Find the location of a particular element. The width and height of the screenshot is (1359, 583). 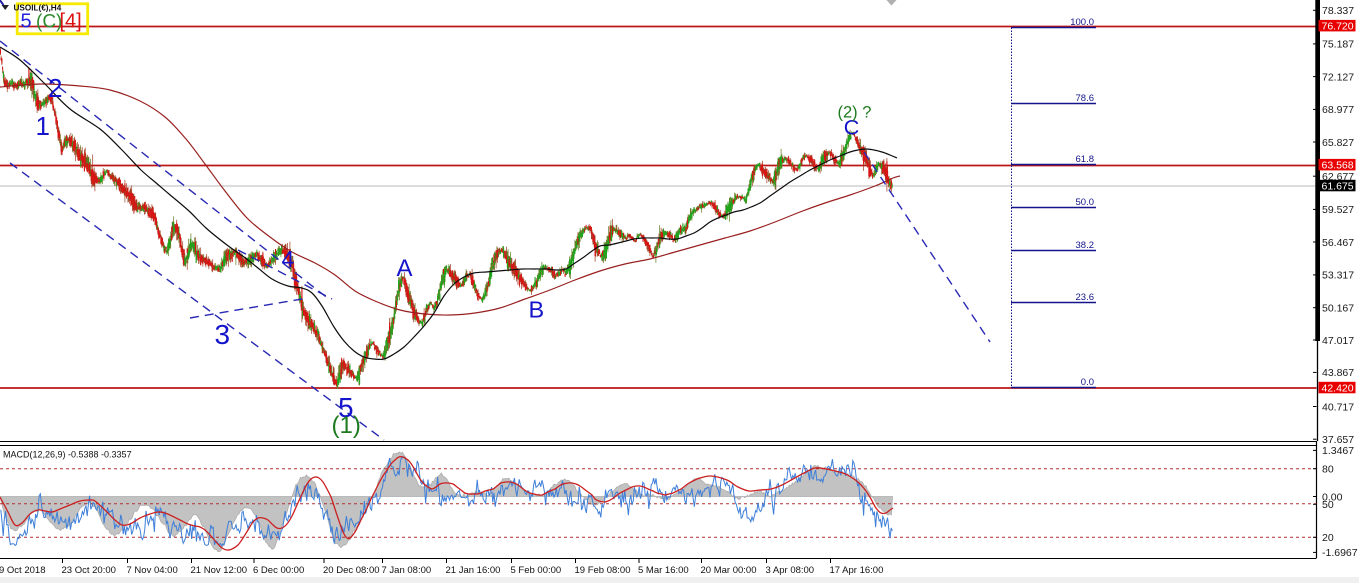

svg-text: 40.717 is located at coordinates (1338, 407).